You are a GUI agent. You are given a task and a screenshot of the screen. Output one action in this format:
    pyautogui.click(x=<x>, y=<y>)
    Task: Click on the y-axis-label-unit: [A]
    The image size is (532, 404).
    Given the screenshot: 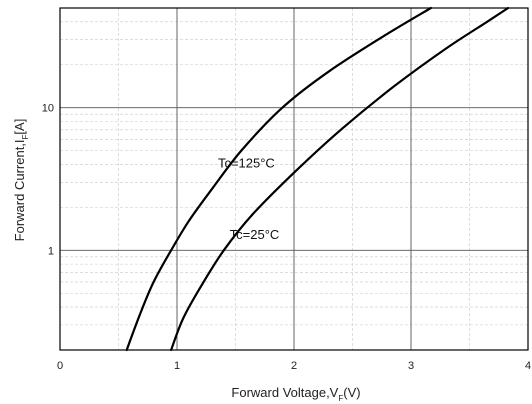 What is the action you would take?
    pyautogui.click(x=19, y=127)
    